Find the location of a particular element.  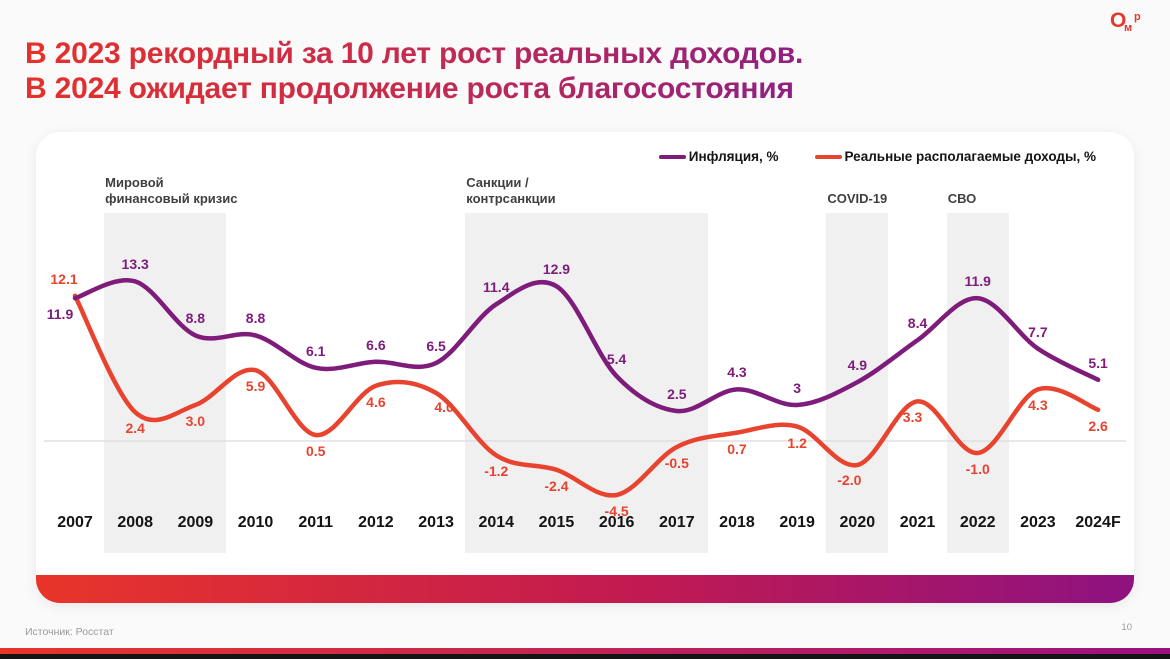

data-point-label: 11.4 is located at coordinates (496, 287).